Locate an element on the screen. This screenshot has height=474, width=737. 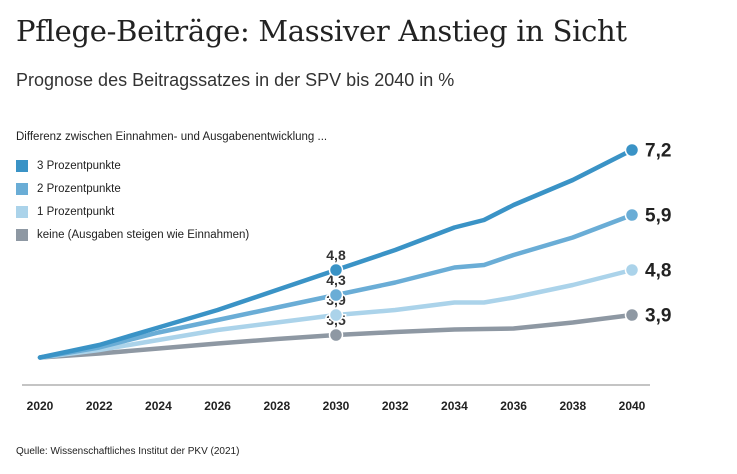
x-tick-label: 2030 is located at coordinates (336, 406).